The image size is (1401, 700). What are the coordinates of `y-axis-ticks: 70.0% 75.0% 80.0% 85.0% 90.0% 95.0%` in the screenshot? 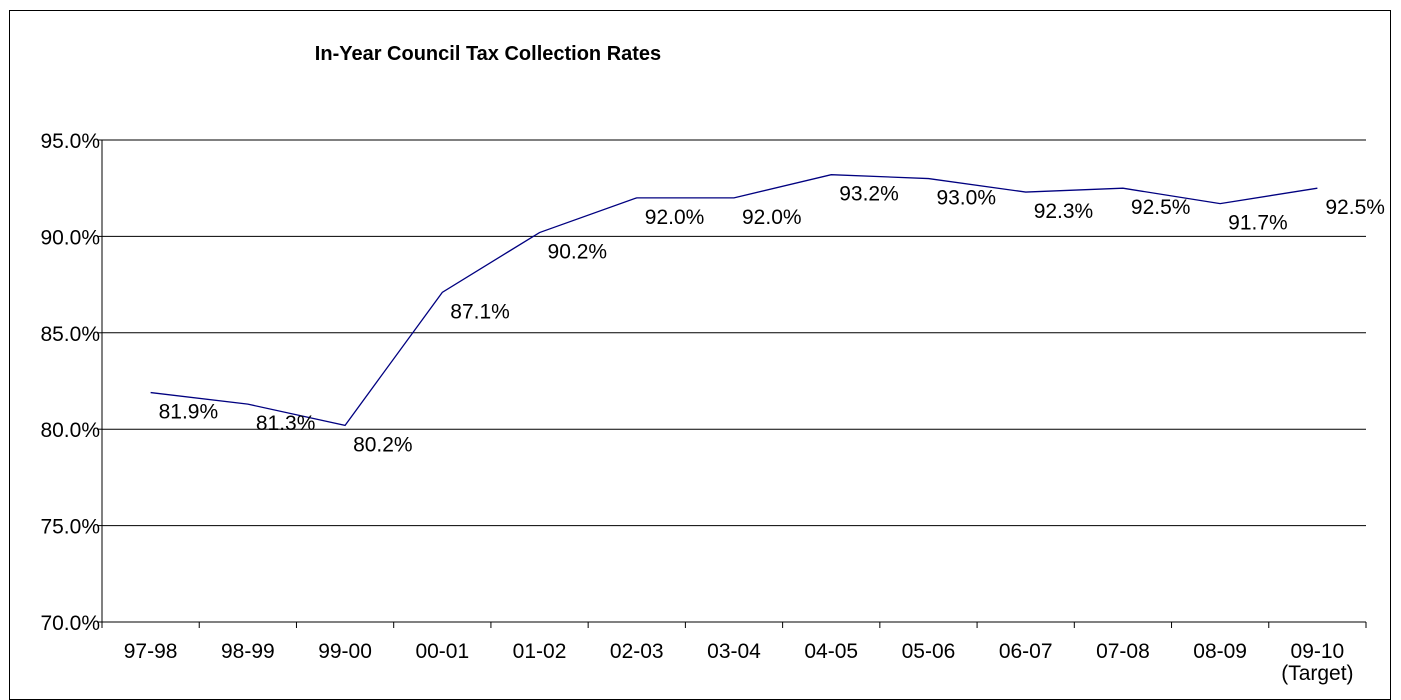 It's located at (71, 382).